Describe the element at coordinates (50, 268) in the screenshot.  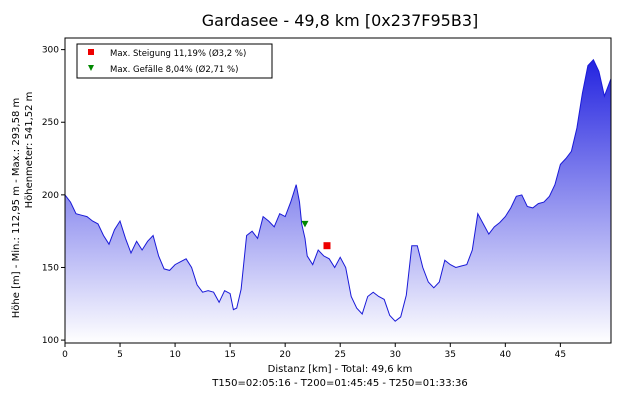
I see `y-tick-label: 150` at that location.